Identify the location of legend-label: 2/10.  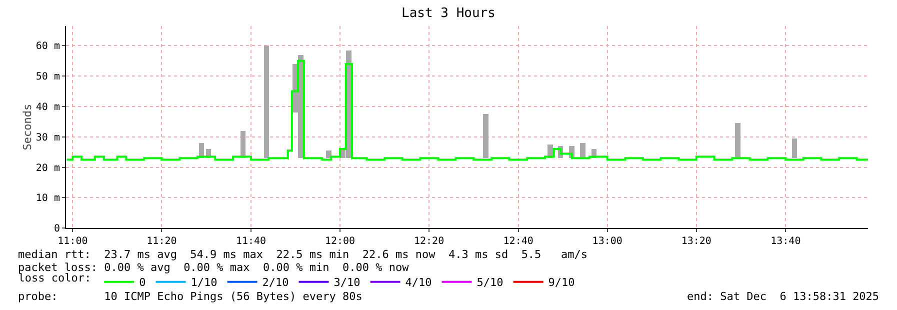
(275, 283).